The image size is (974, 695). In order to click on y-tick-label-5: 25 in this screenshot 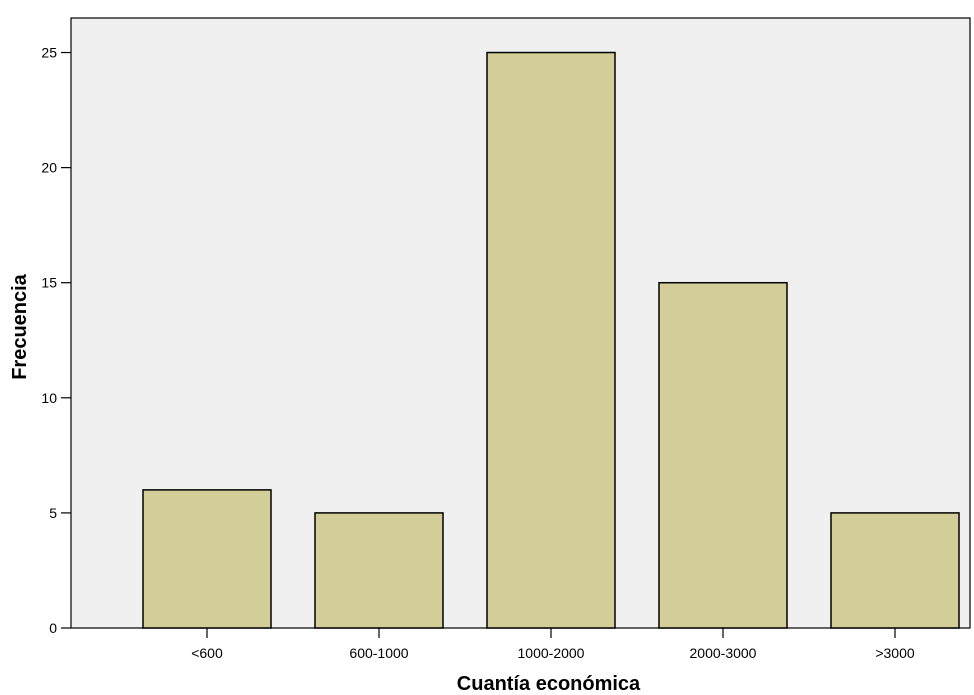, I will do `click(49, 53)`.